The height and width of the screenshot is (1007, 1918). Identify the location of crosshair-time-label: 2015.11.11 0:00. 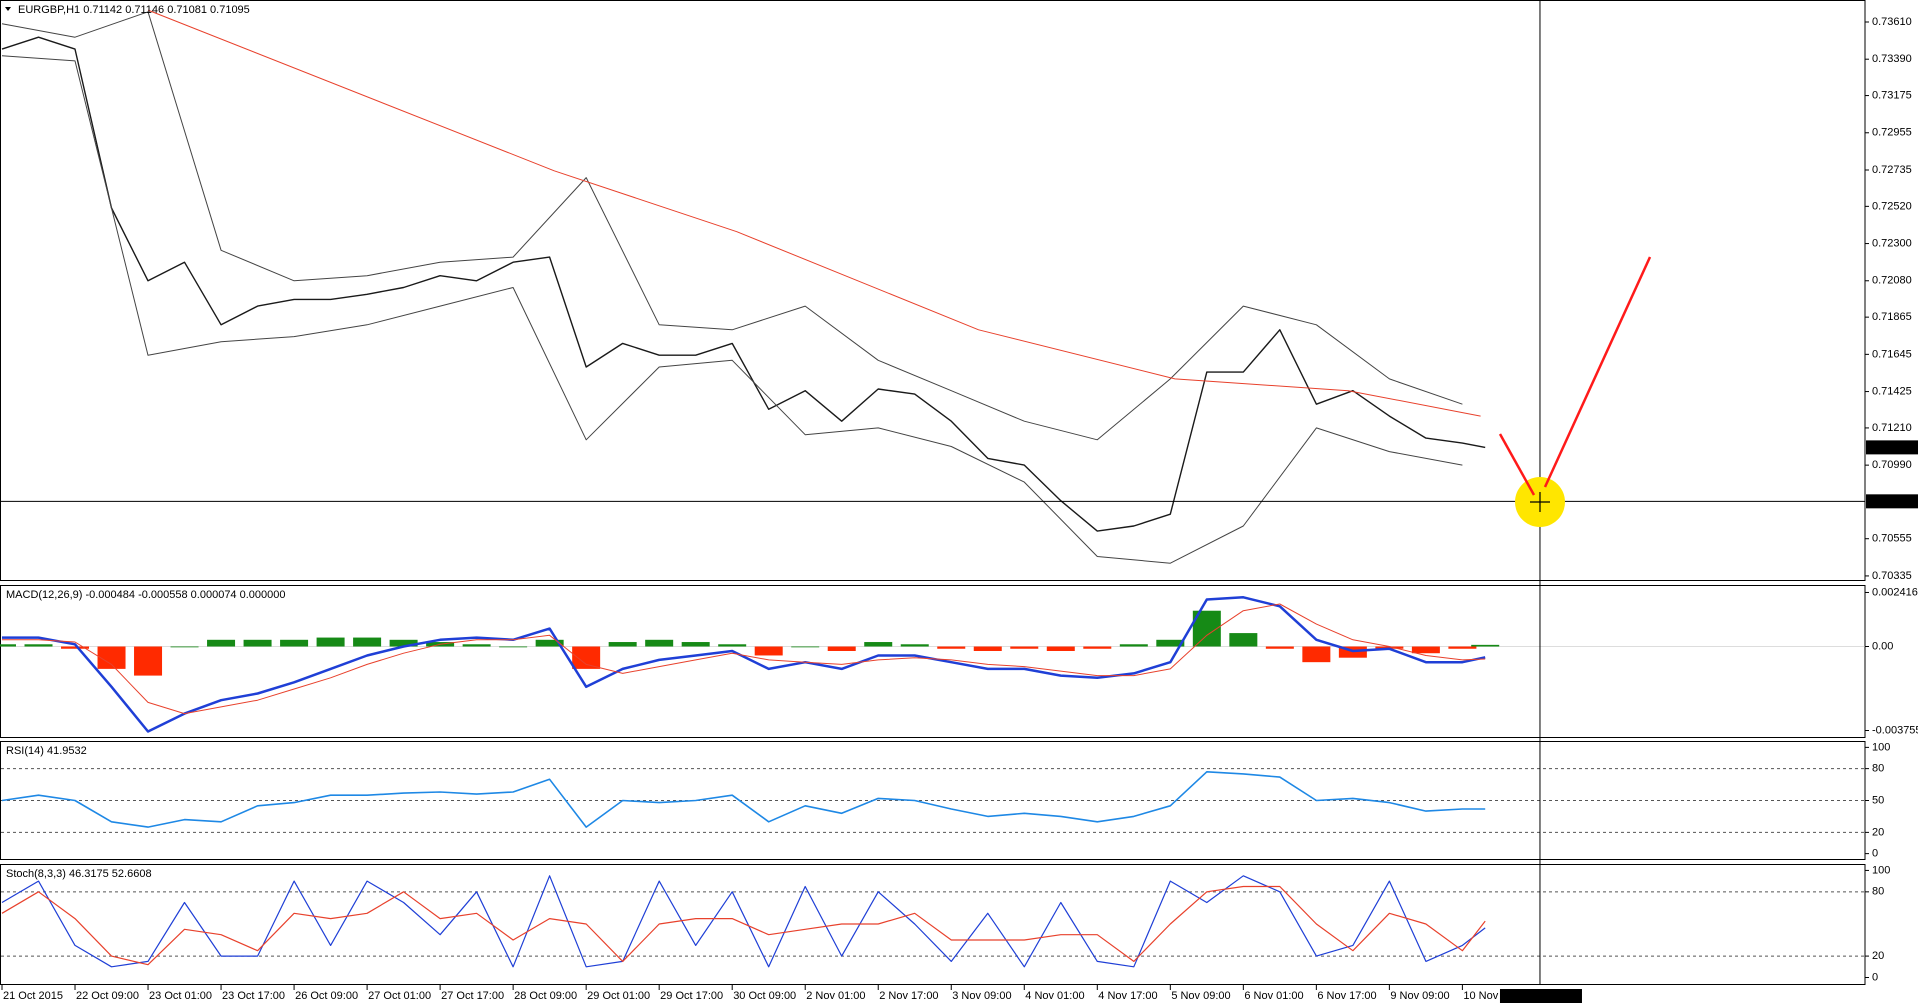
(1541, 996).